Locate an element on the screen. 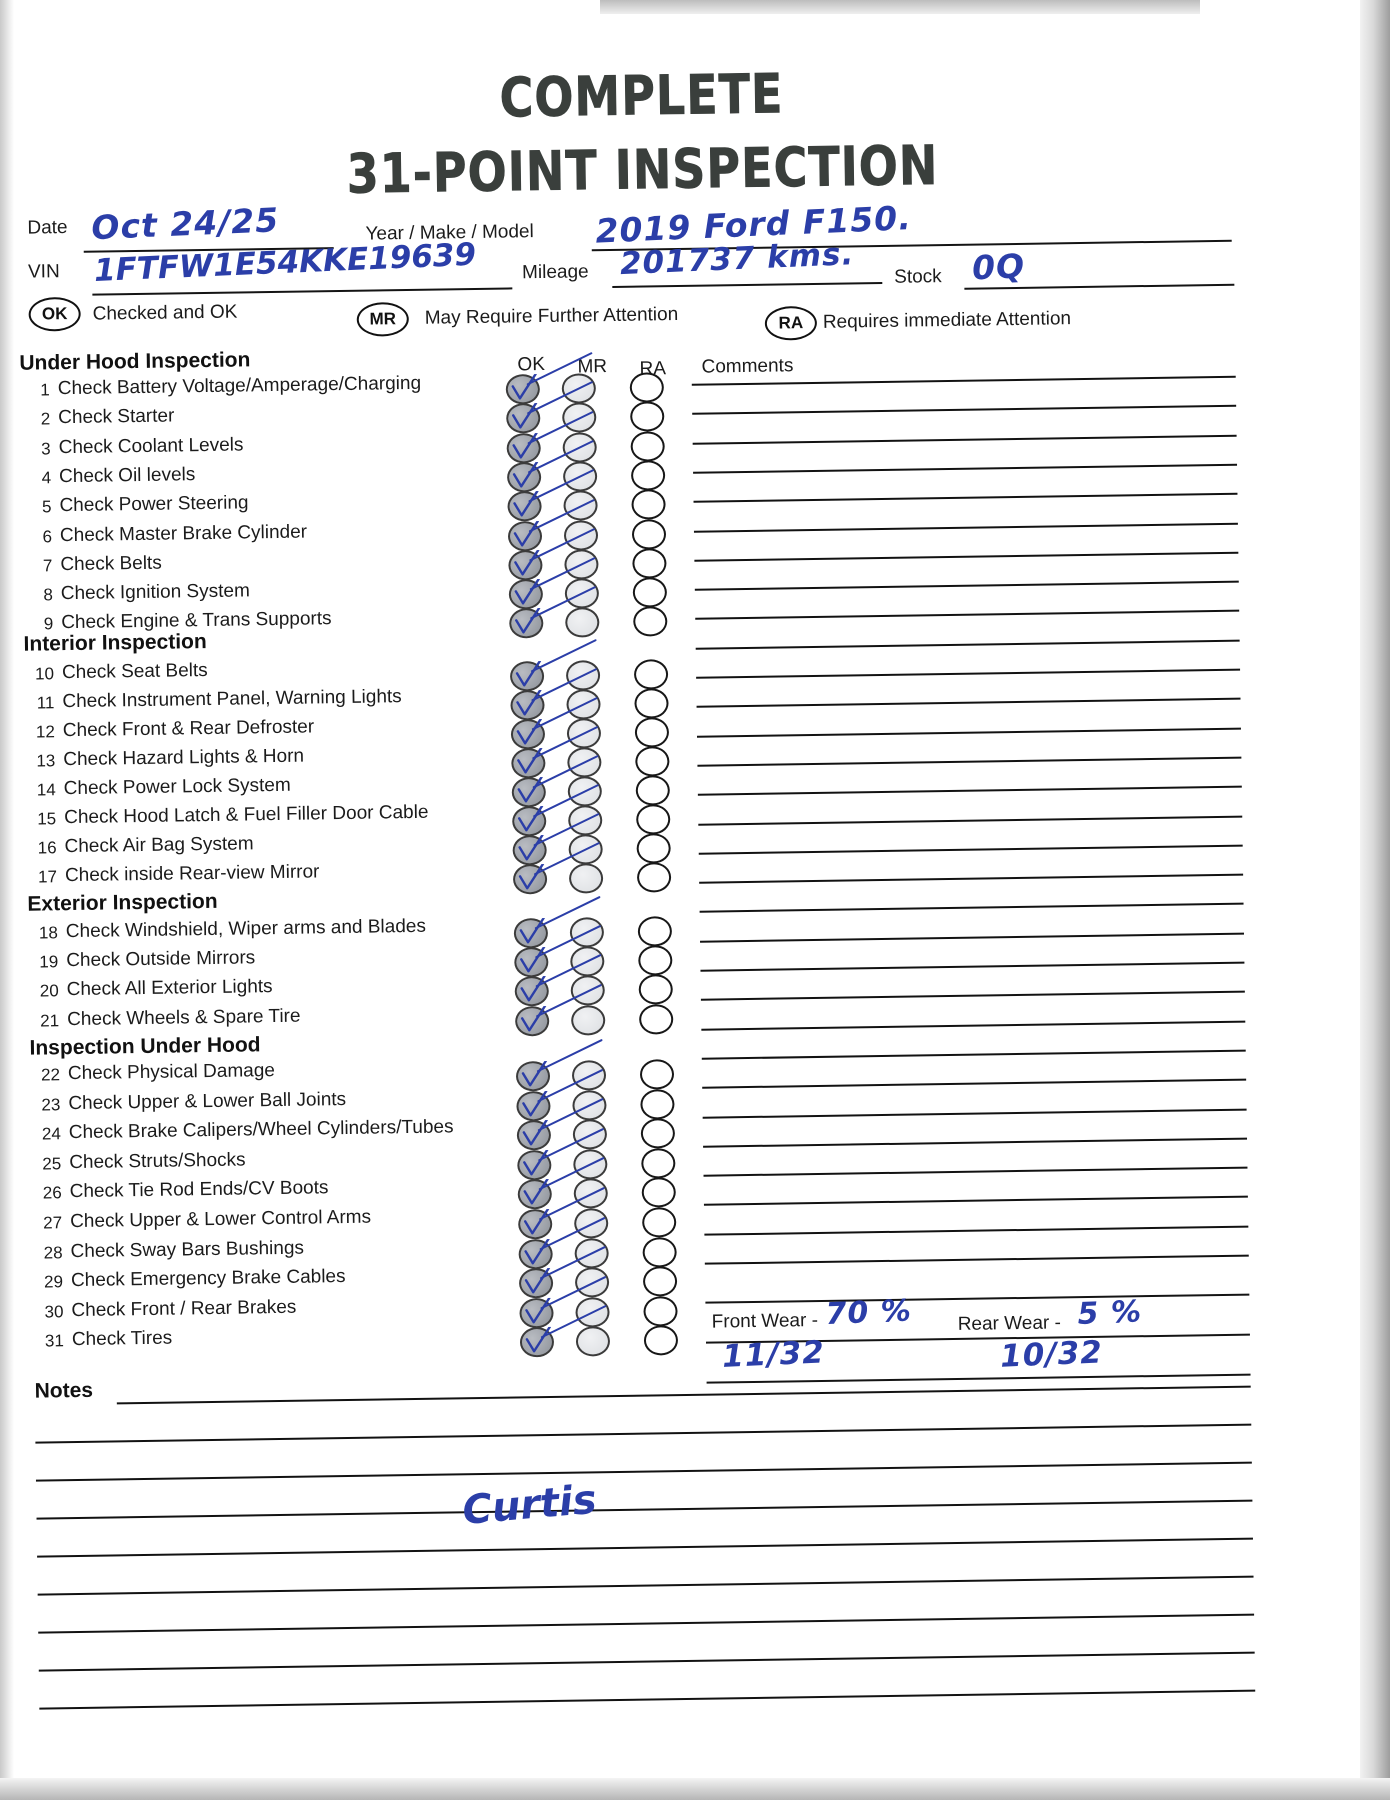 This screenshot has height=1800, width=1390. front-wear-value: 70 % is located at coordinates (868, 1313).